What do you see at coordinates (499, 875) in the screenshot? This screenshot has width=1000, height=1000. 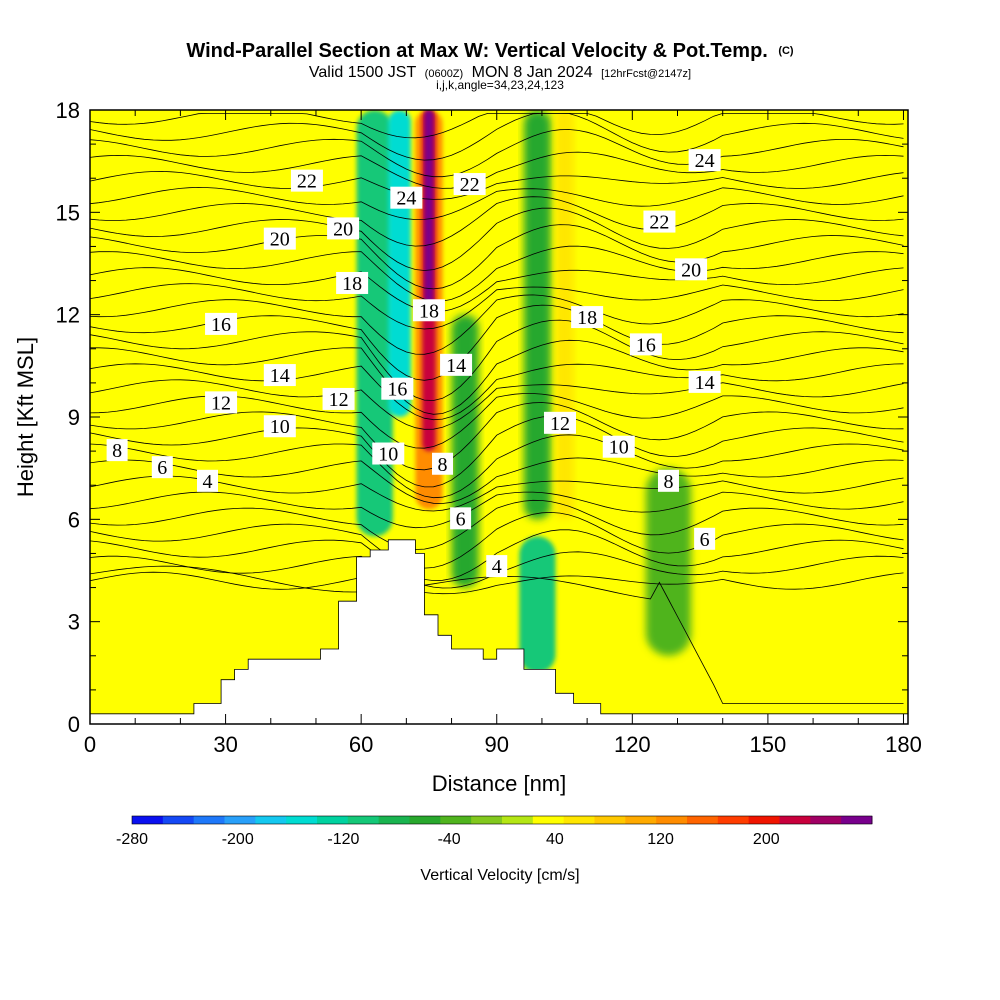 I see `colorbar-label: Vertical Velocity [cm/s]` at bounding box center [499, 875].